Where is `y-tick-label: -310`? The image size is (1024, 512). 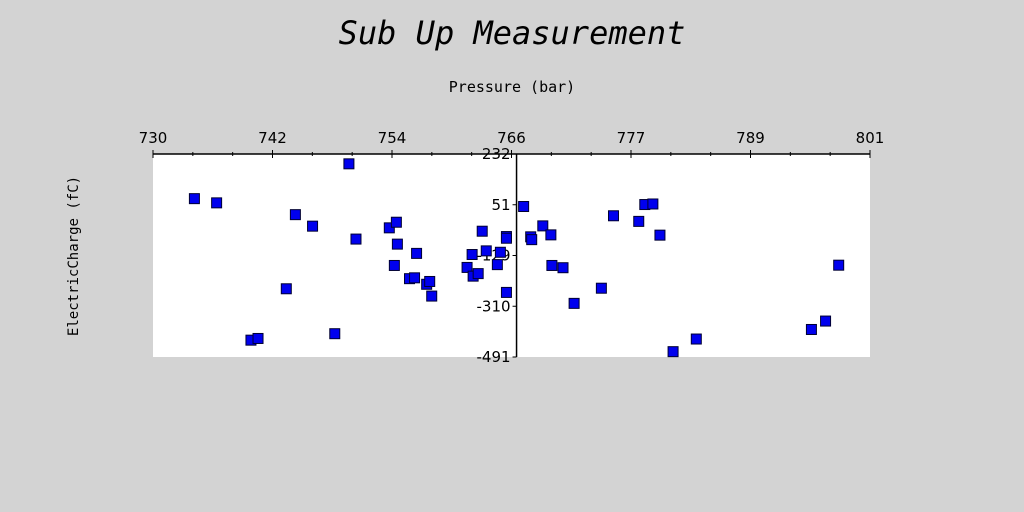 y-tick-label: -310 is located at coordinates (494, 306).